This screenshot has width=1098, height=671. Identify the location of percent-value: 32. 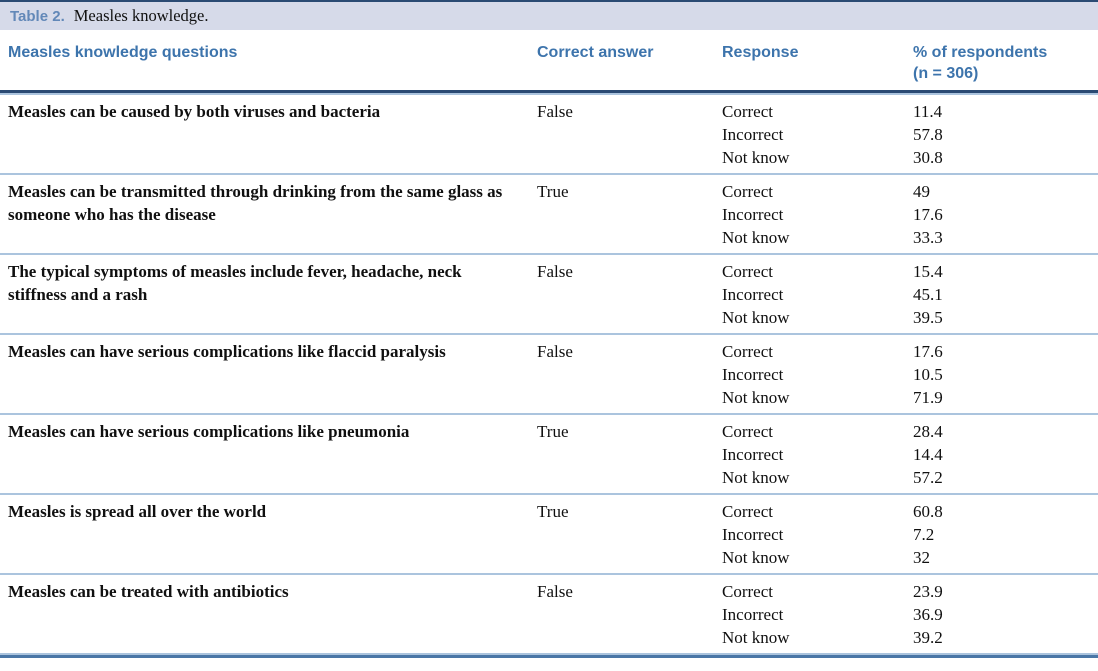
(921, 557).